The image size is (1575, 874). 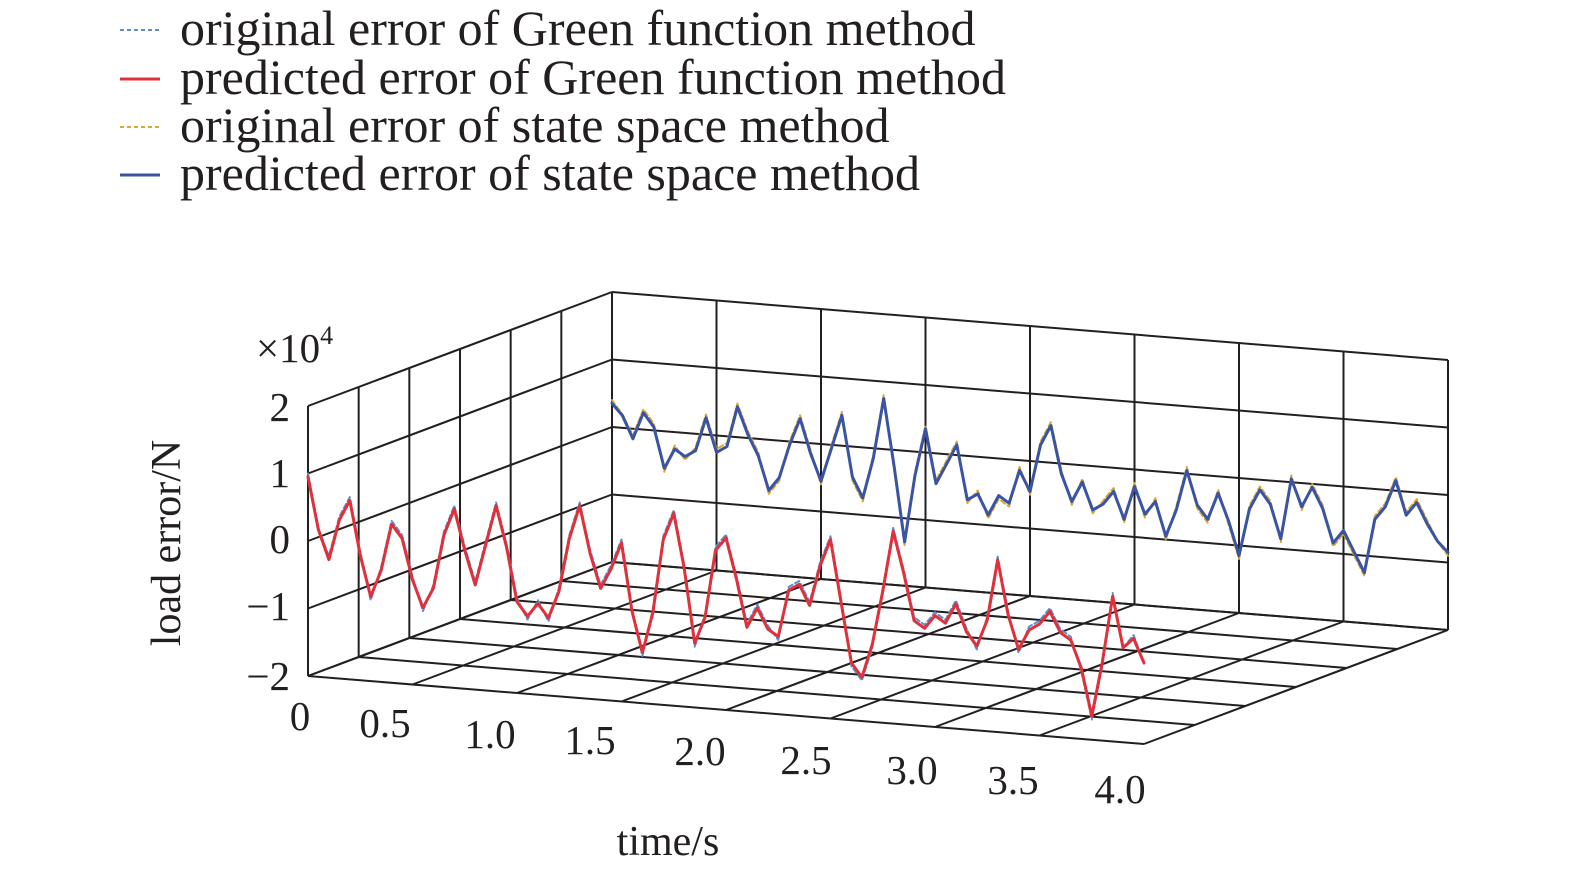 I want to click on legend-entry: original error of state space method, so click(x=504, y=125).